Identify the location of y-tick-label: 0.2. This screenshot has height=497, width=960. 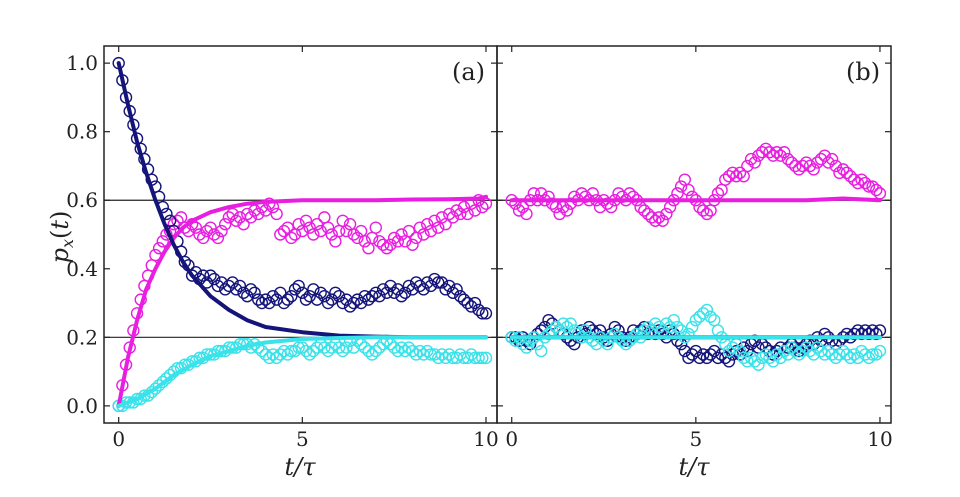
(82, 337).